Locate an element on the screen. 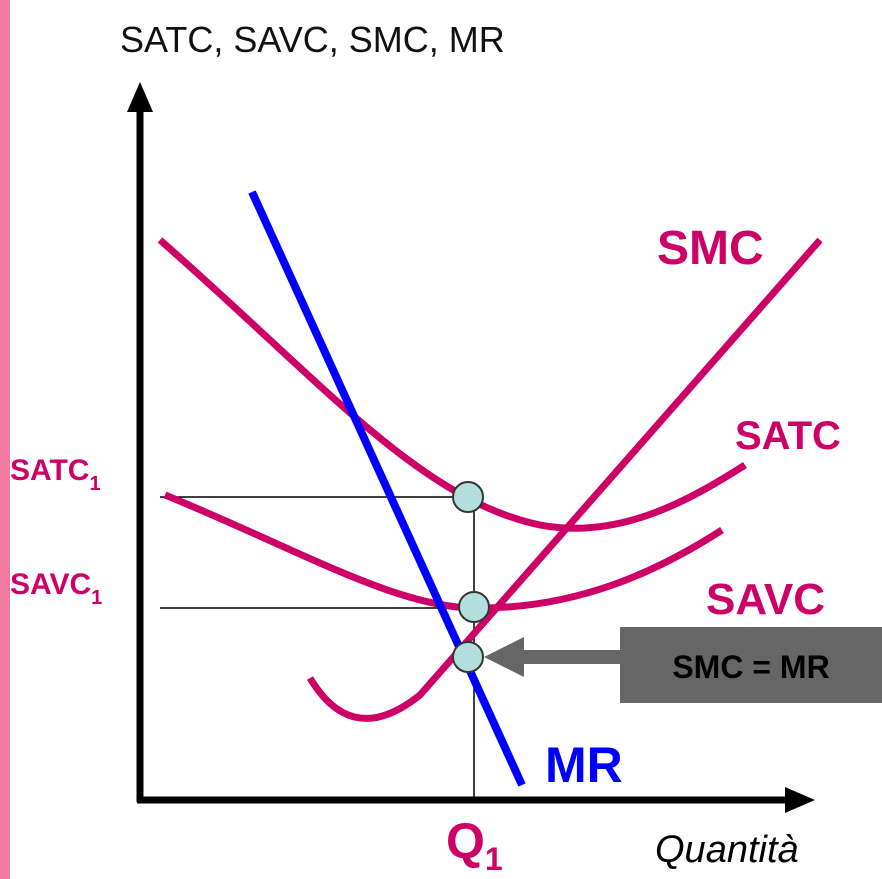  satc1-label: SATC1 is located at coordinates (55, 474).